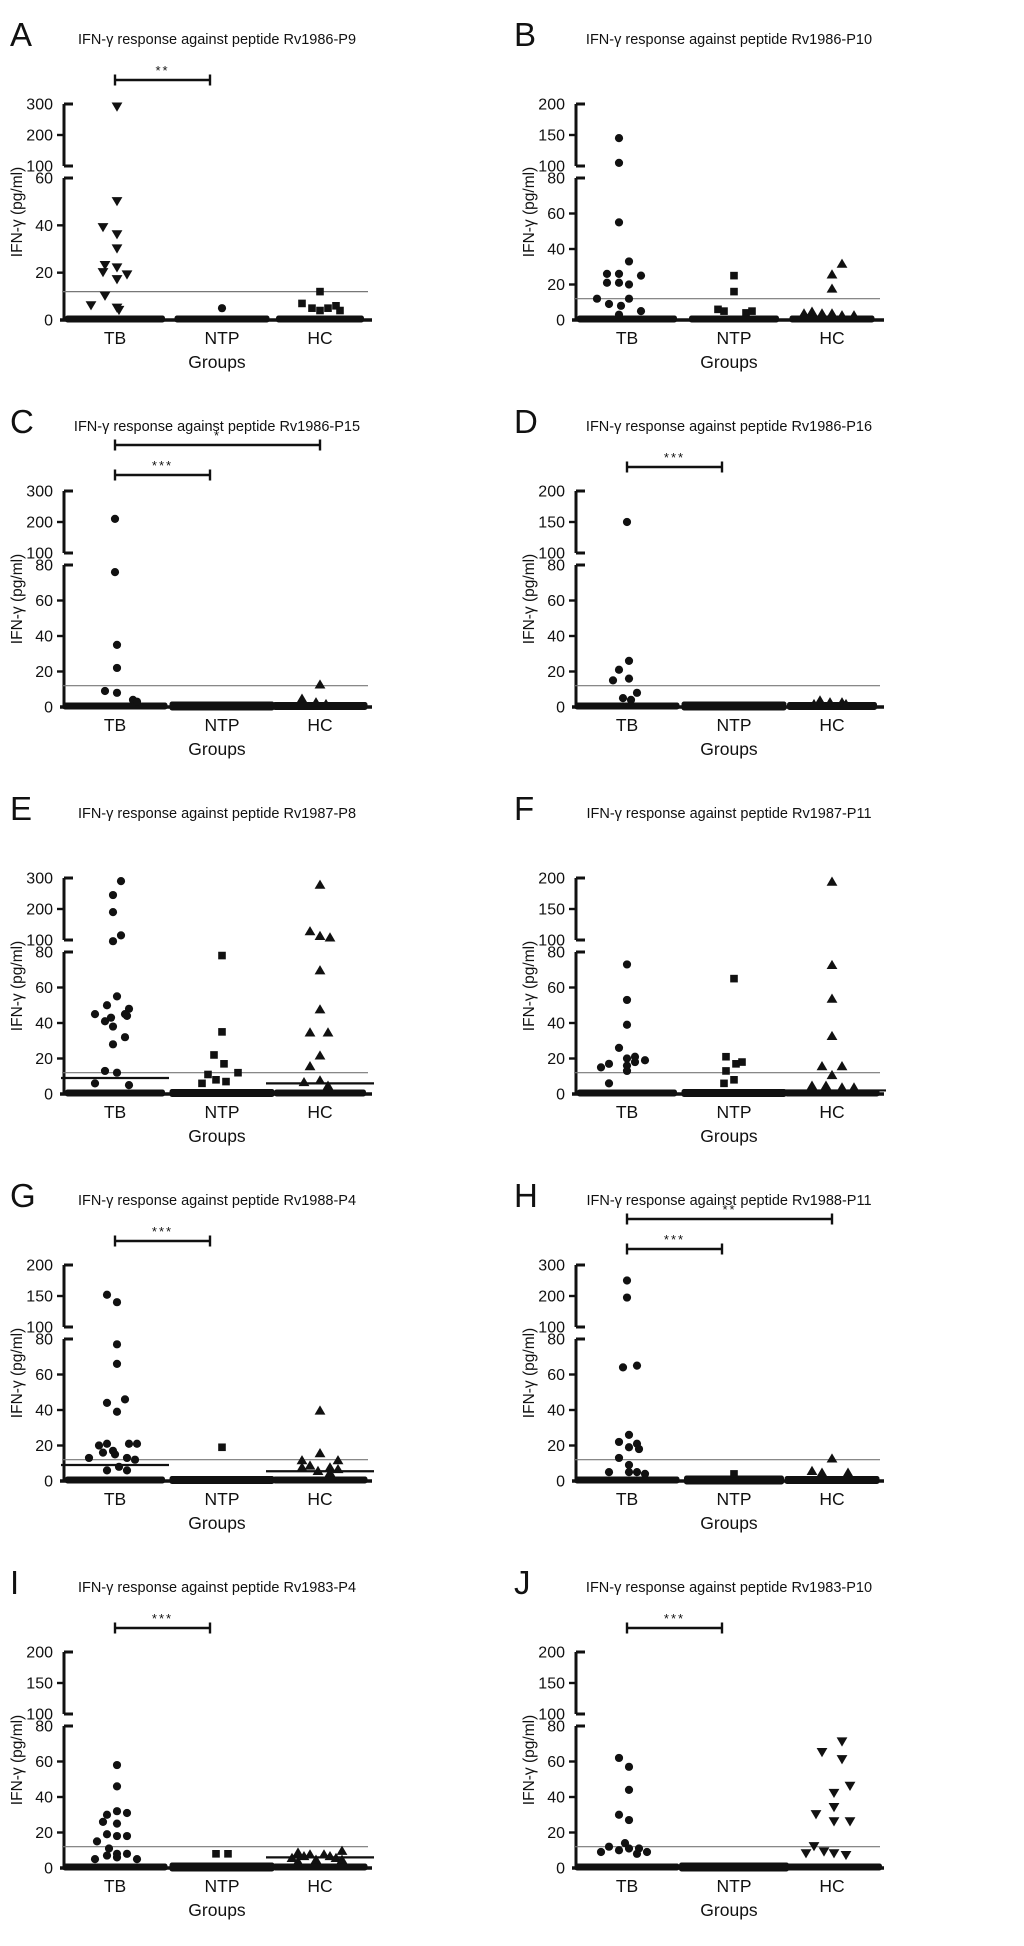  Describe the element at coordinates (729, 1213) in the screenshot. I see `significance-bracket: **` at that location.